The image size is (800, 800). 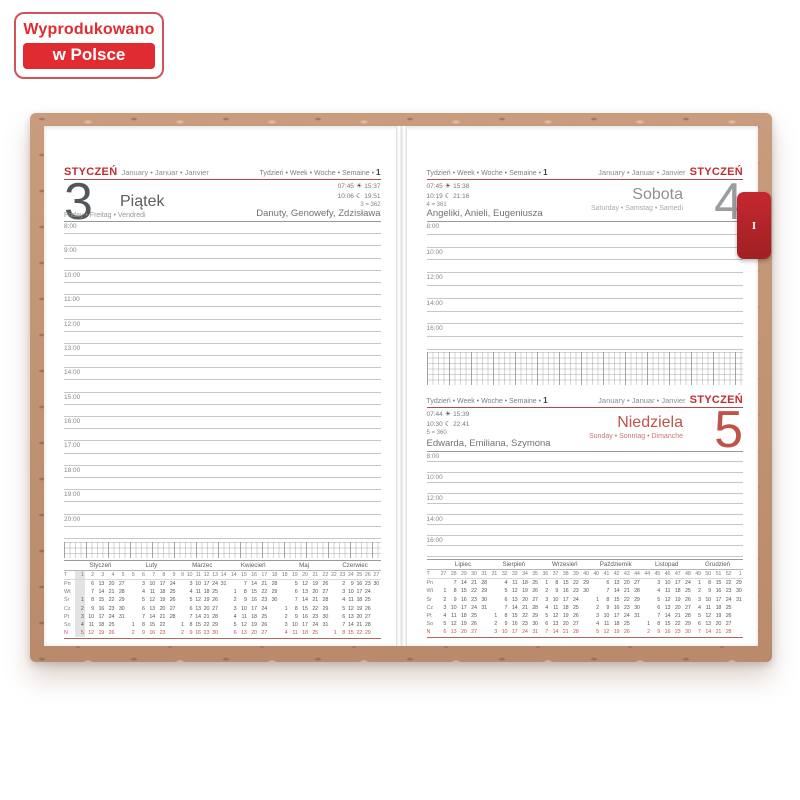 What do you see at coordinates (484, 213) in the screenshot?
I see `day4-name-days: Angeliki, Anieli, Eugeniusza` at bounding box center [484, 213].